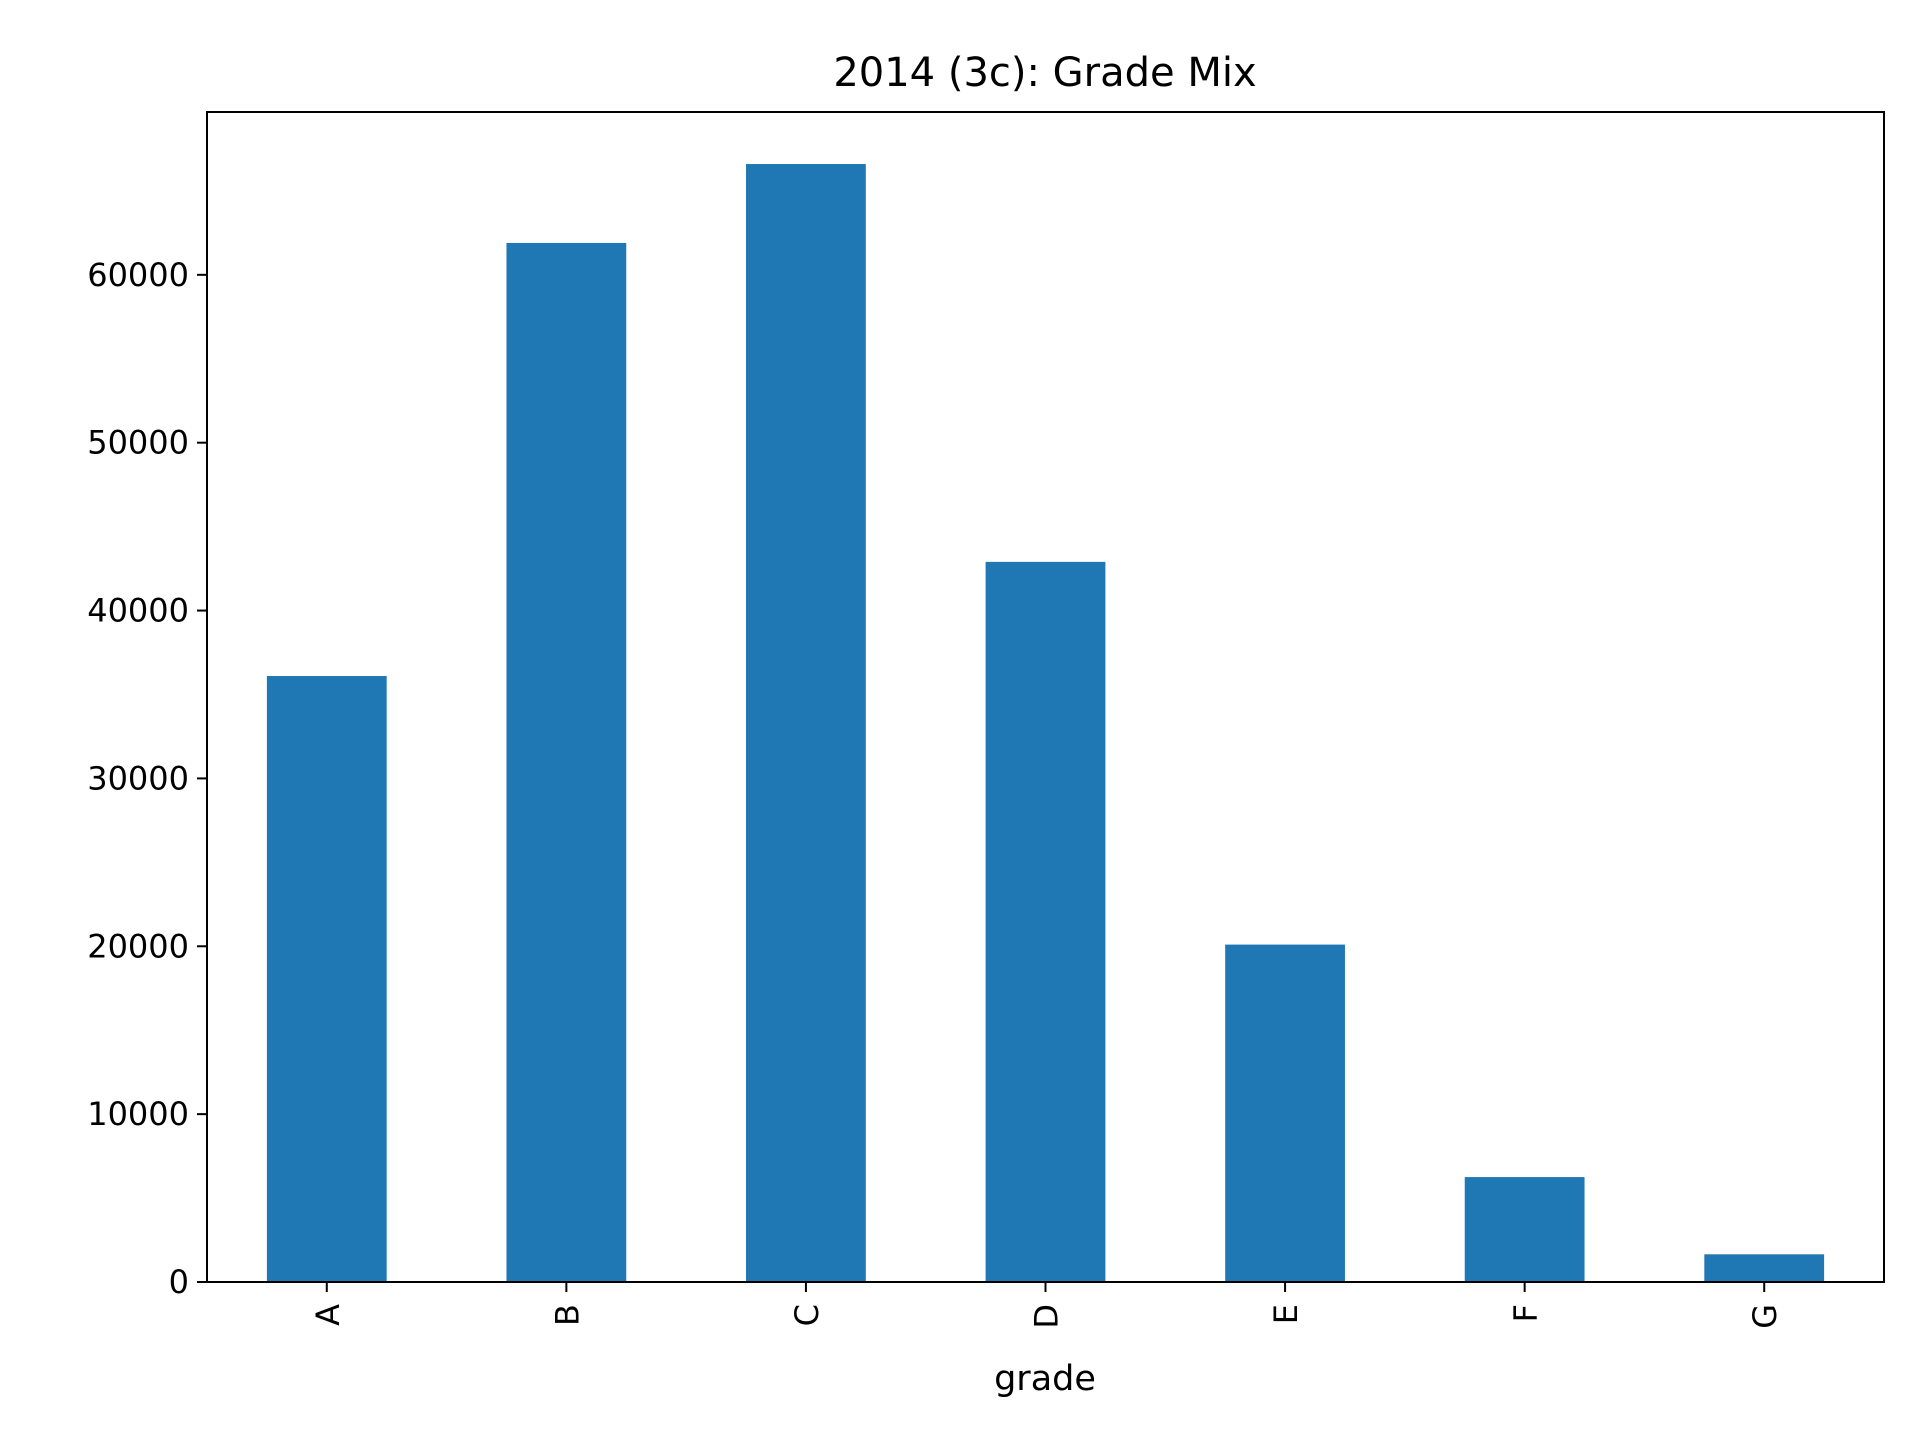  Describe the element at coordinates (1286, 1314) in the screenshot. I see `x-tick-label: E` at that location.